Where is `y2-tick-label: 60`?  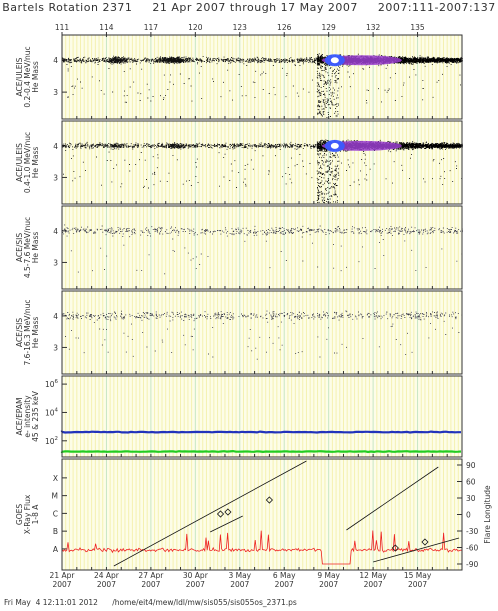
y2-tick-label: 60 is located at coordinates (471, 482).